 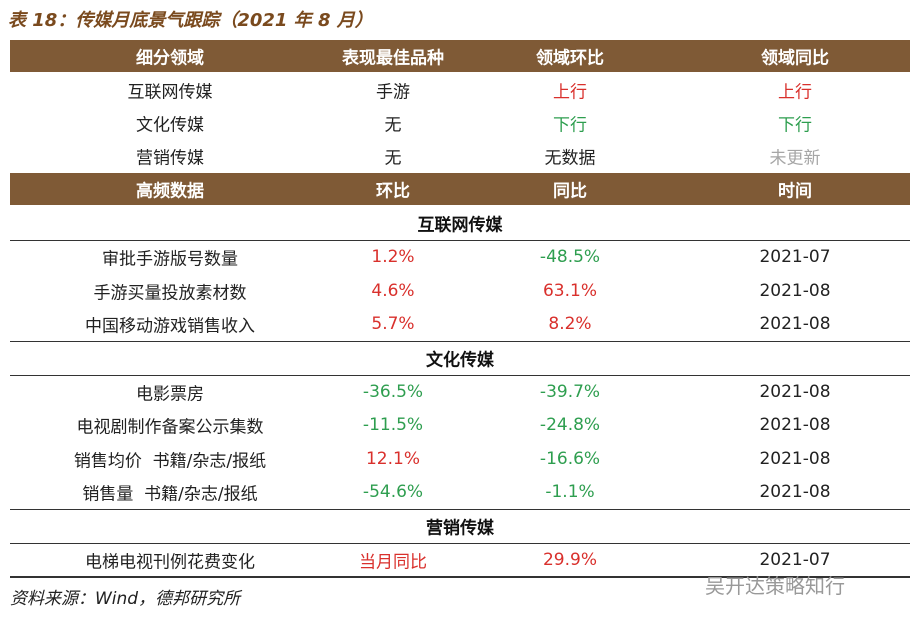 What do you see at coordinates (570, 458) in the screenshot?
I see `table-cell: -16.6%` at bounding box center [570, 458].